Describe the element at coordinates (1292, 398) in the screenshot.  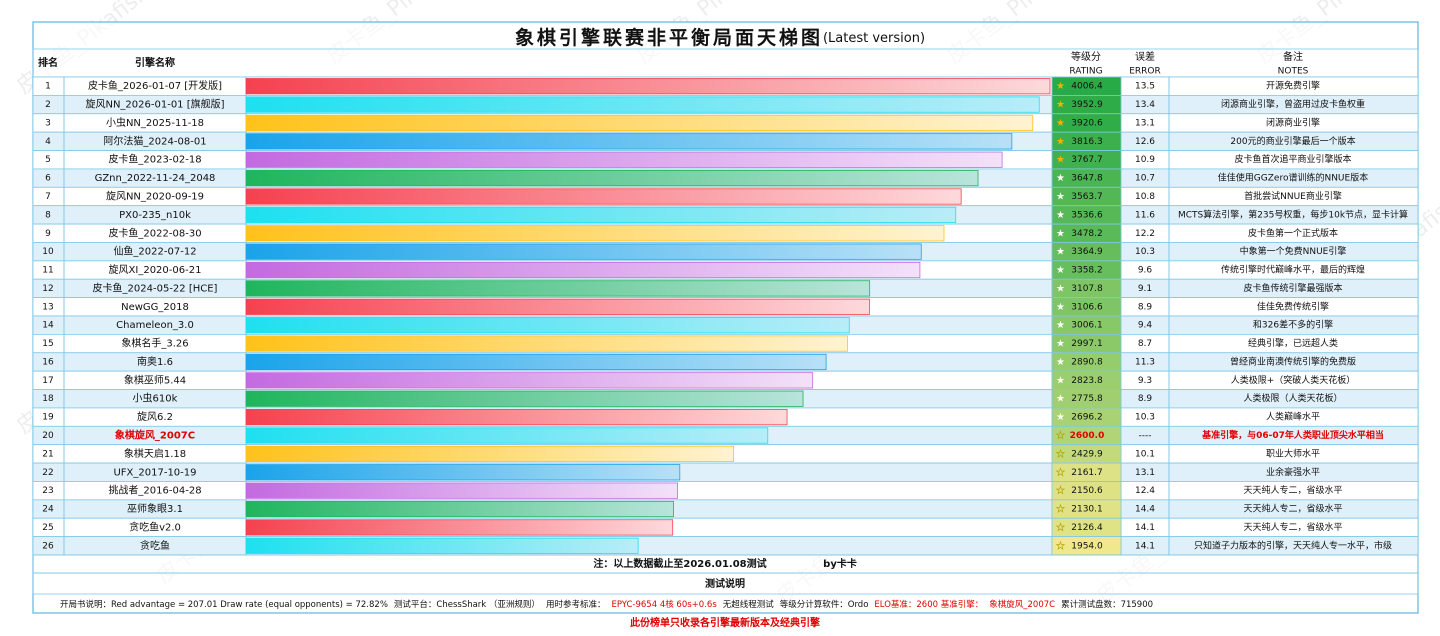
I see `note: 人类极限（人类天花板）` at that location.